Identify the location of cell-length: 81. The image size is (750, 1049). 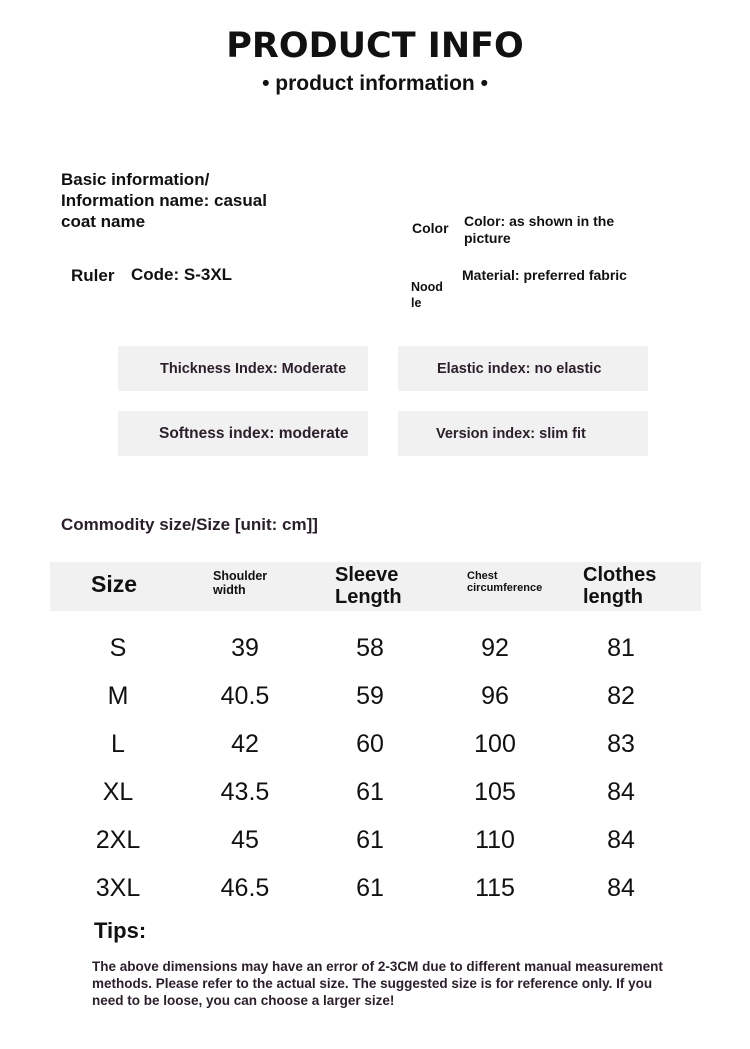
(621, 648).